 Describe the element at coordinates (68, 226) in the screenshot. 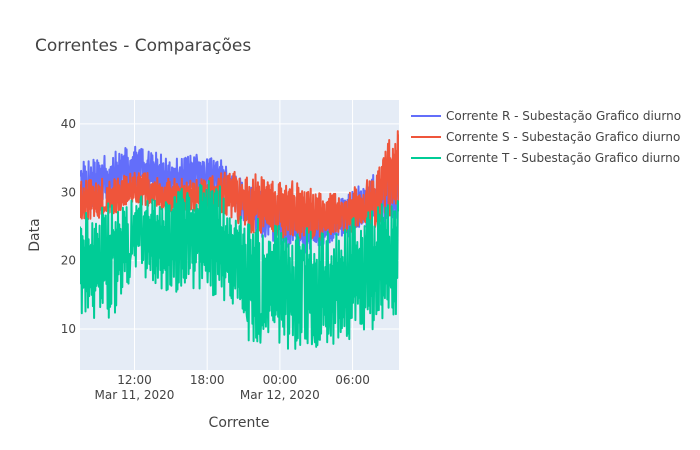

I see `y-axis: 10 20 30 40` at that location.